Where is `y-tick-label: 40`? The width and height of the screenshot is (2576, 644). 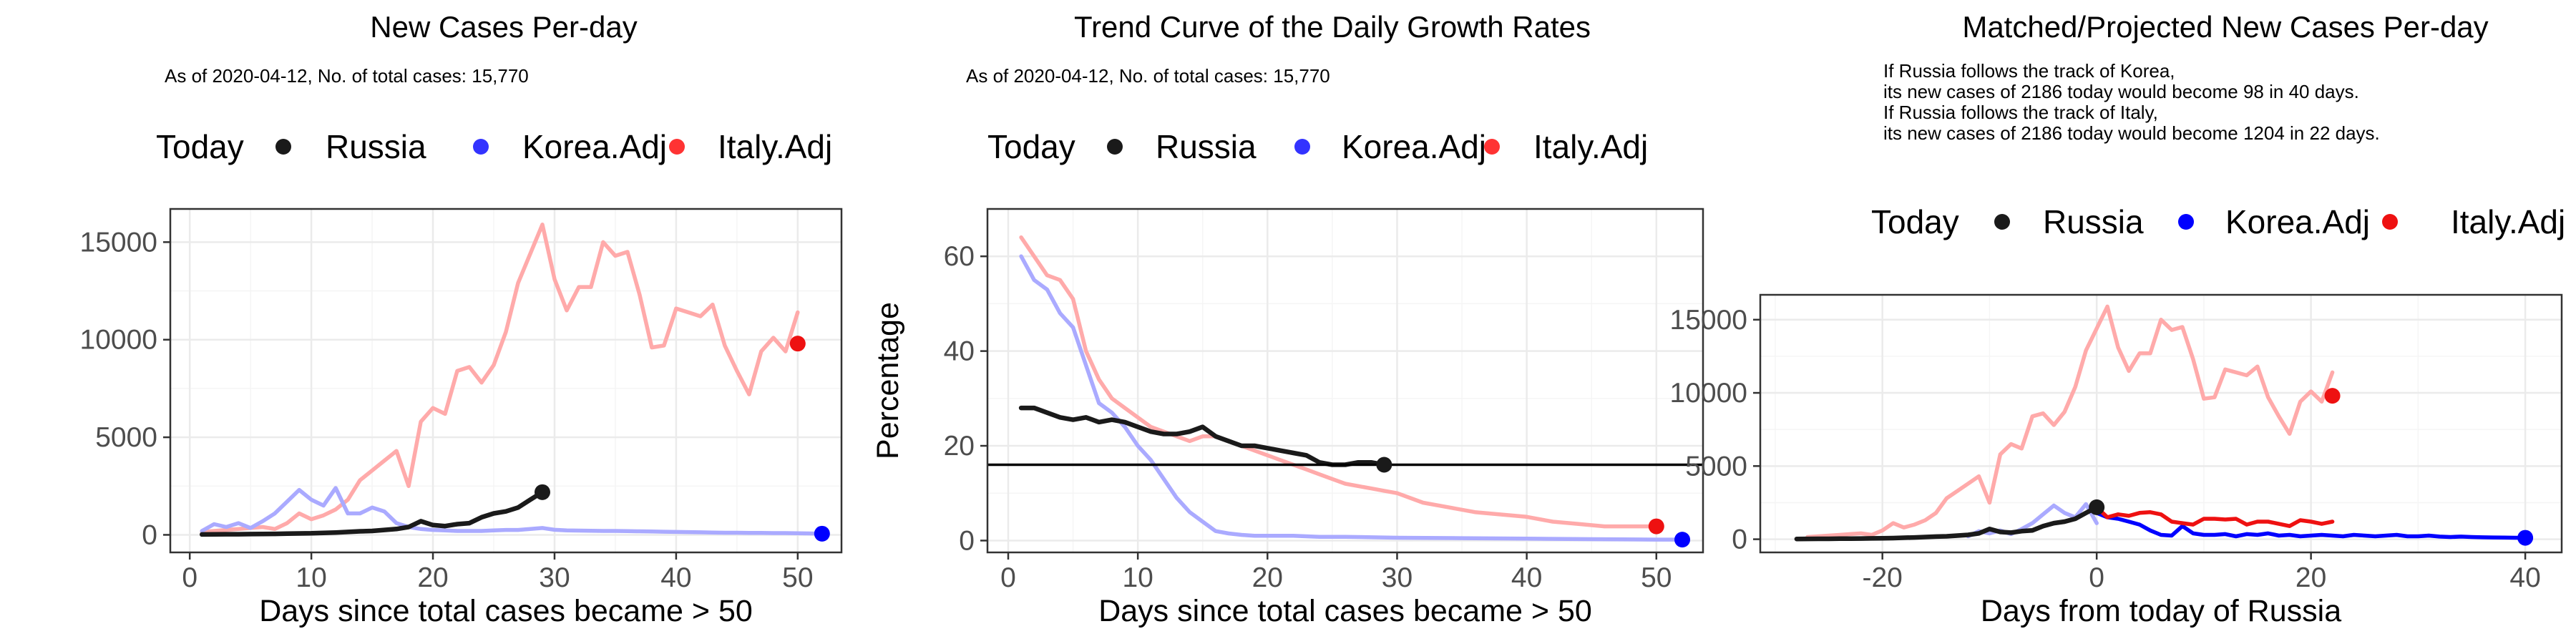
y-tick-label: 40 is located at coordinates (959, 351).